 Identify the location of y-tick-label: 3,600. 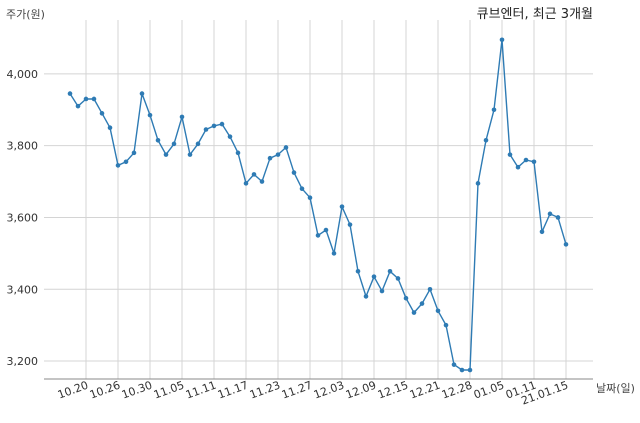
(23, 217).